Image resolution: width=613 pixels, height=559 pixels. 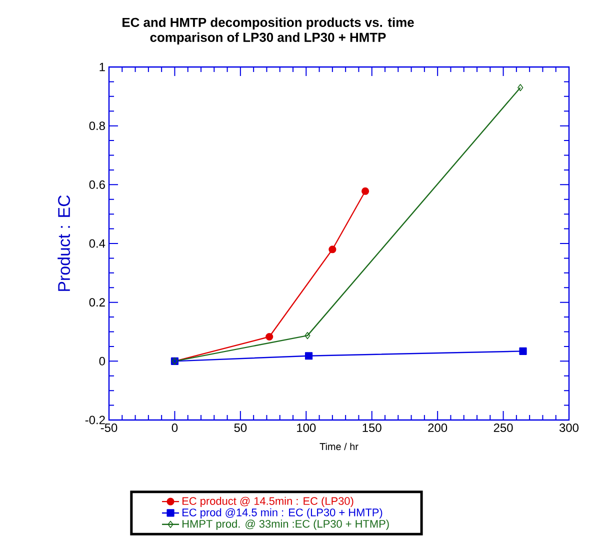 What do you see at coordinates (64, 243) in the screenshot?
I see `y-axis-title: Product : EC` at bounding box center [64, 243].